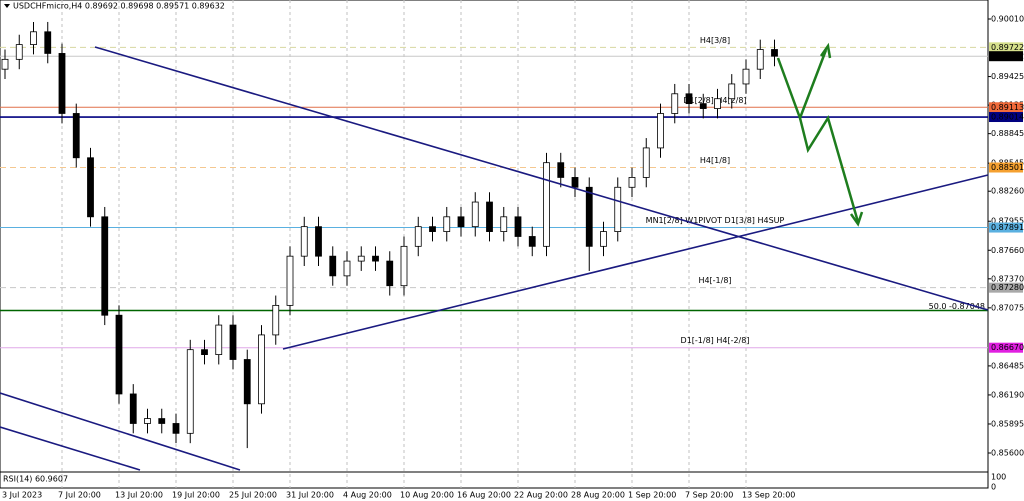  Describe the element at coordinates (1007, 423) in the screenshot. I see `y-tick-label: 0.85895` at that location.